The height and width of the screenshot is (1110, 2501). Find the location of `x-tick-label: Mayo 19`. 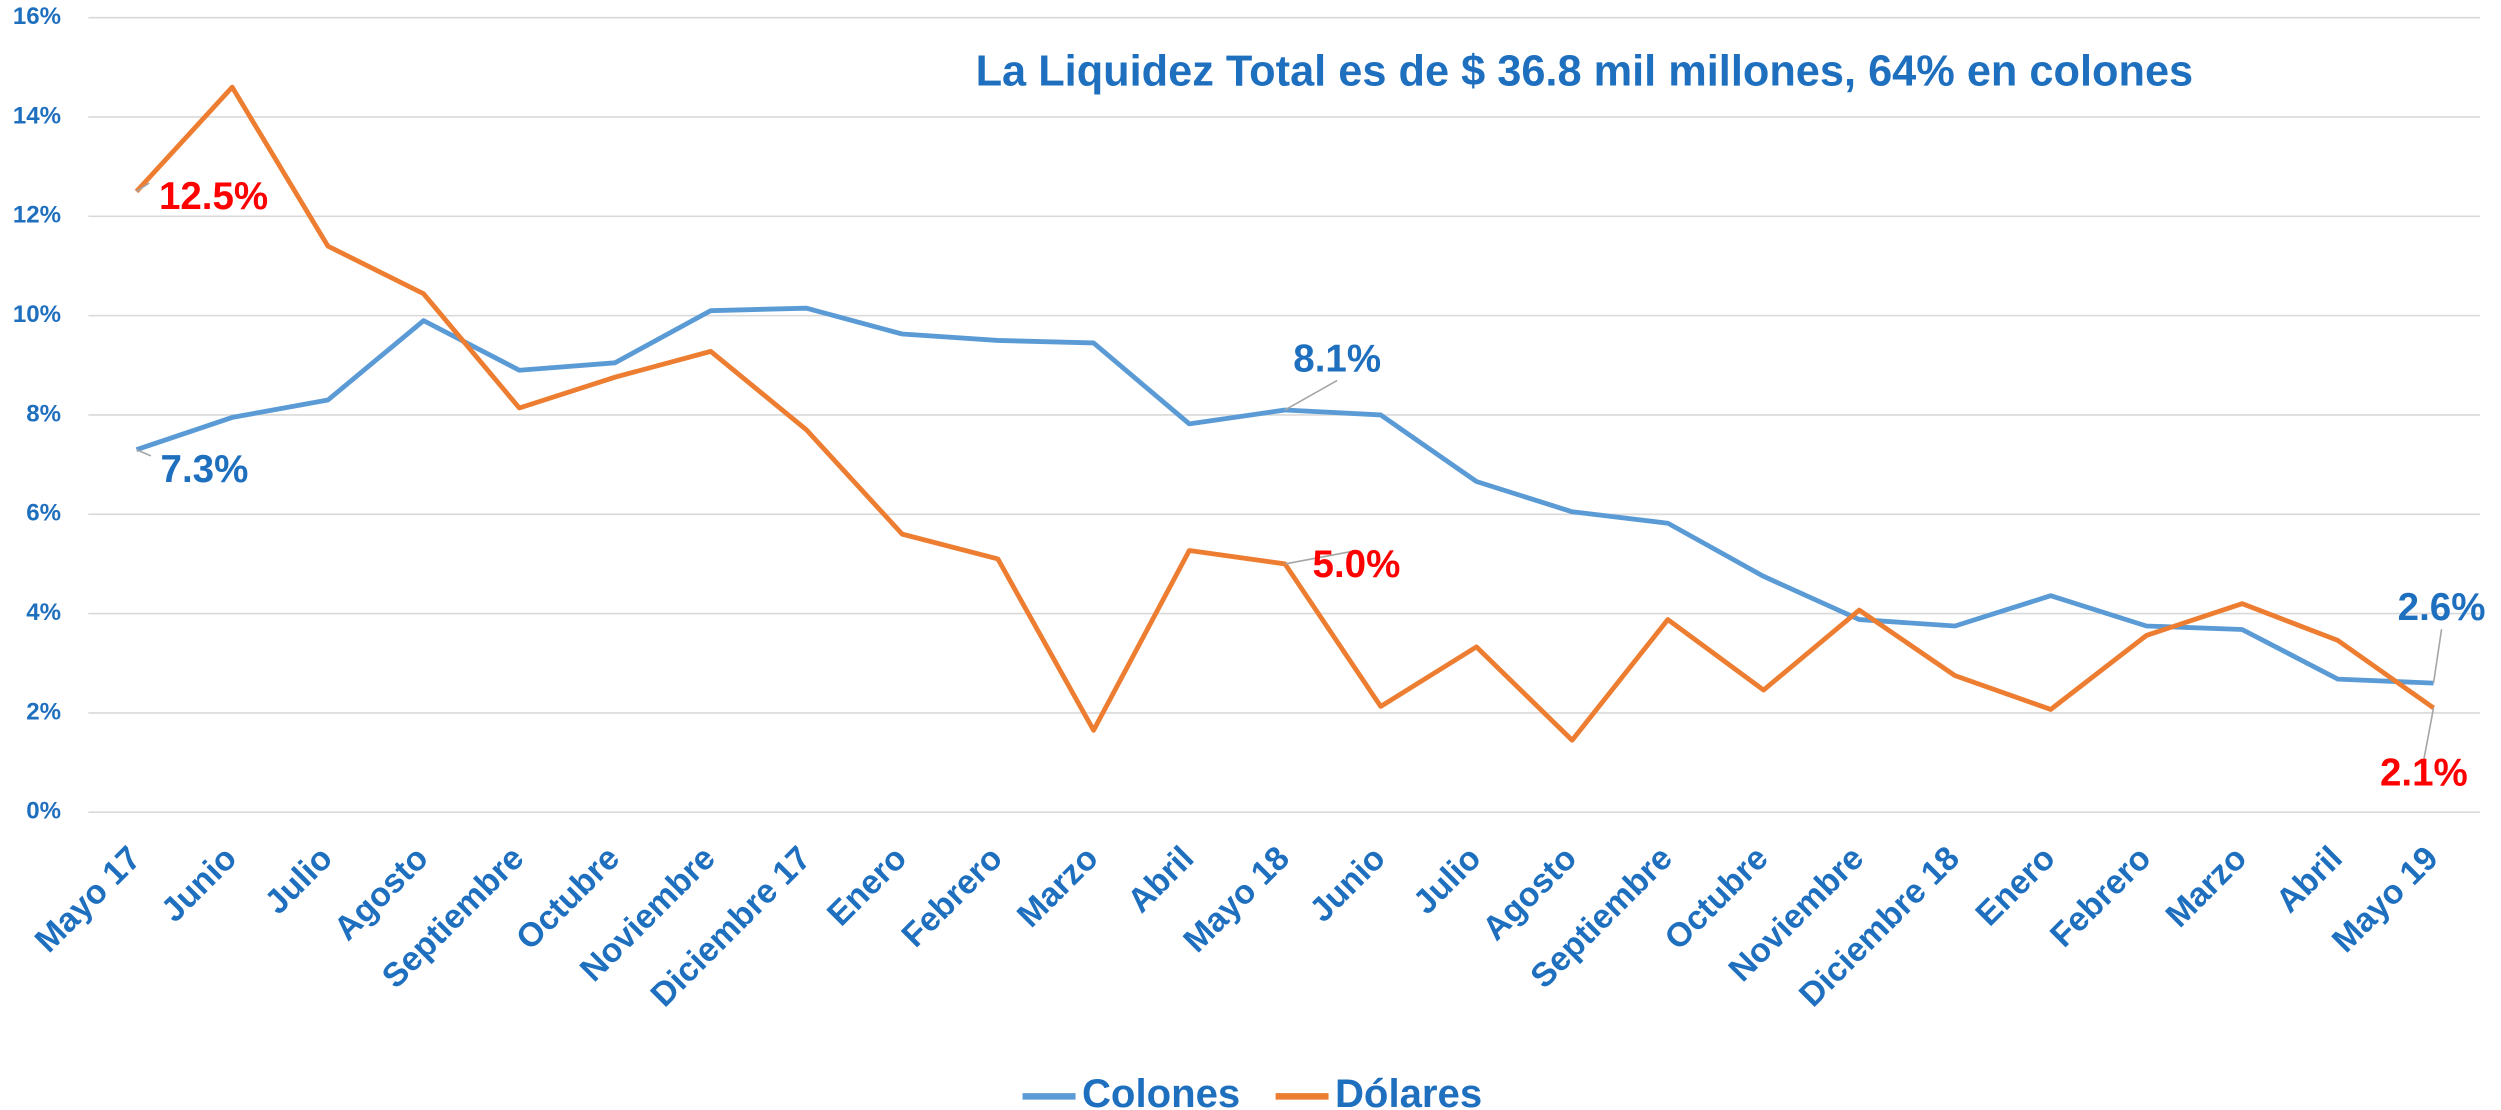

x-tick-label: Mayo 19 is located at coordinates (2385, 899).